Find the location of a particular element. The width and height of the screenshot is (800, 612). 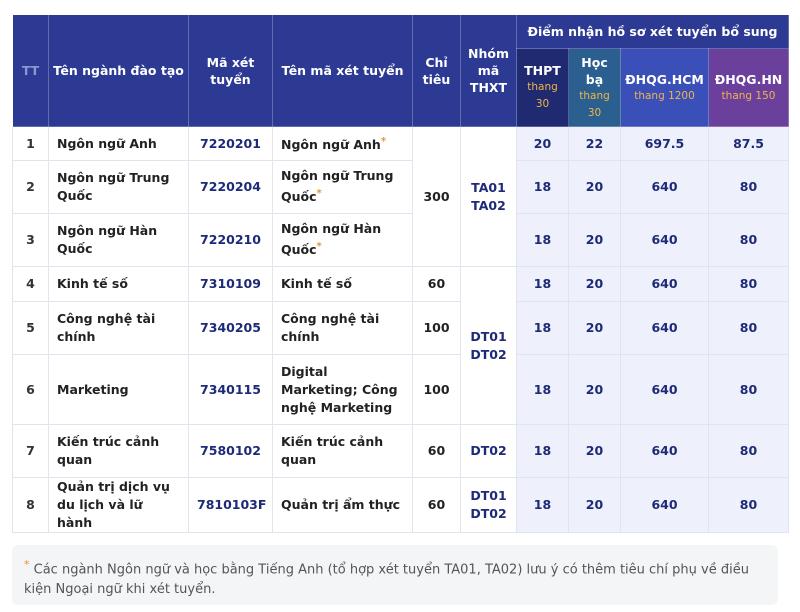

tt-cell: 8 is located at coordinates (30, 505).